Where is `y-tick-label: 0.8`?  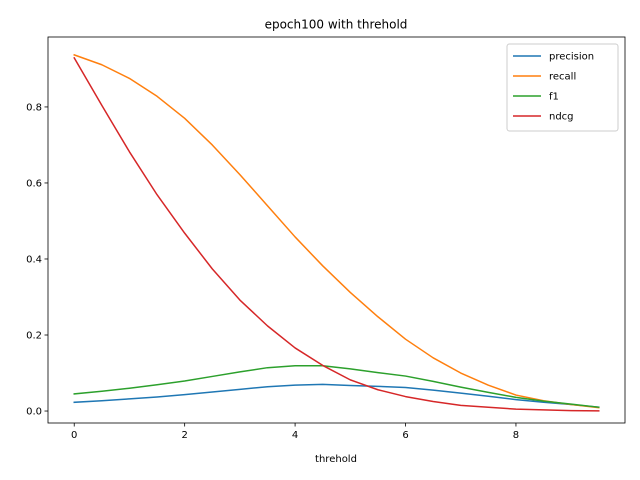 y-tick-label: 0.8 is located at coordinates (34, 107).